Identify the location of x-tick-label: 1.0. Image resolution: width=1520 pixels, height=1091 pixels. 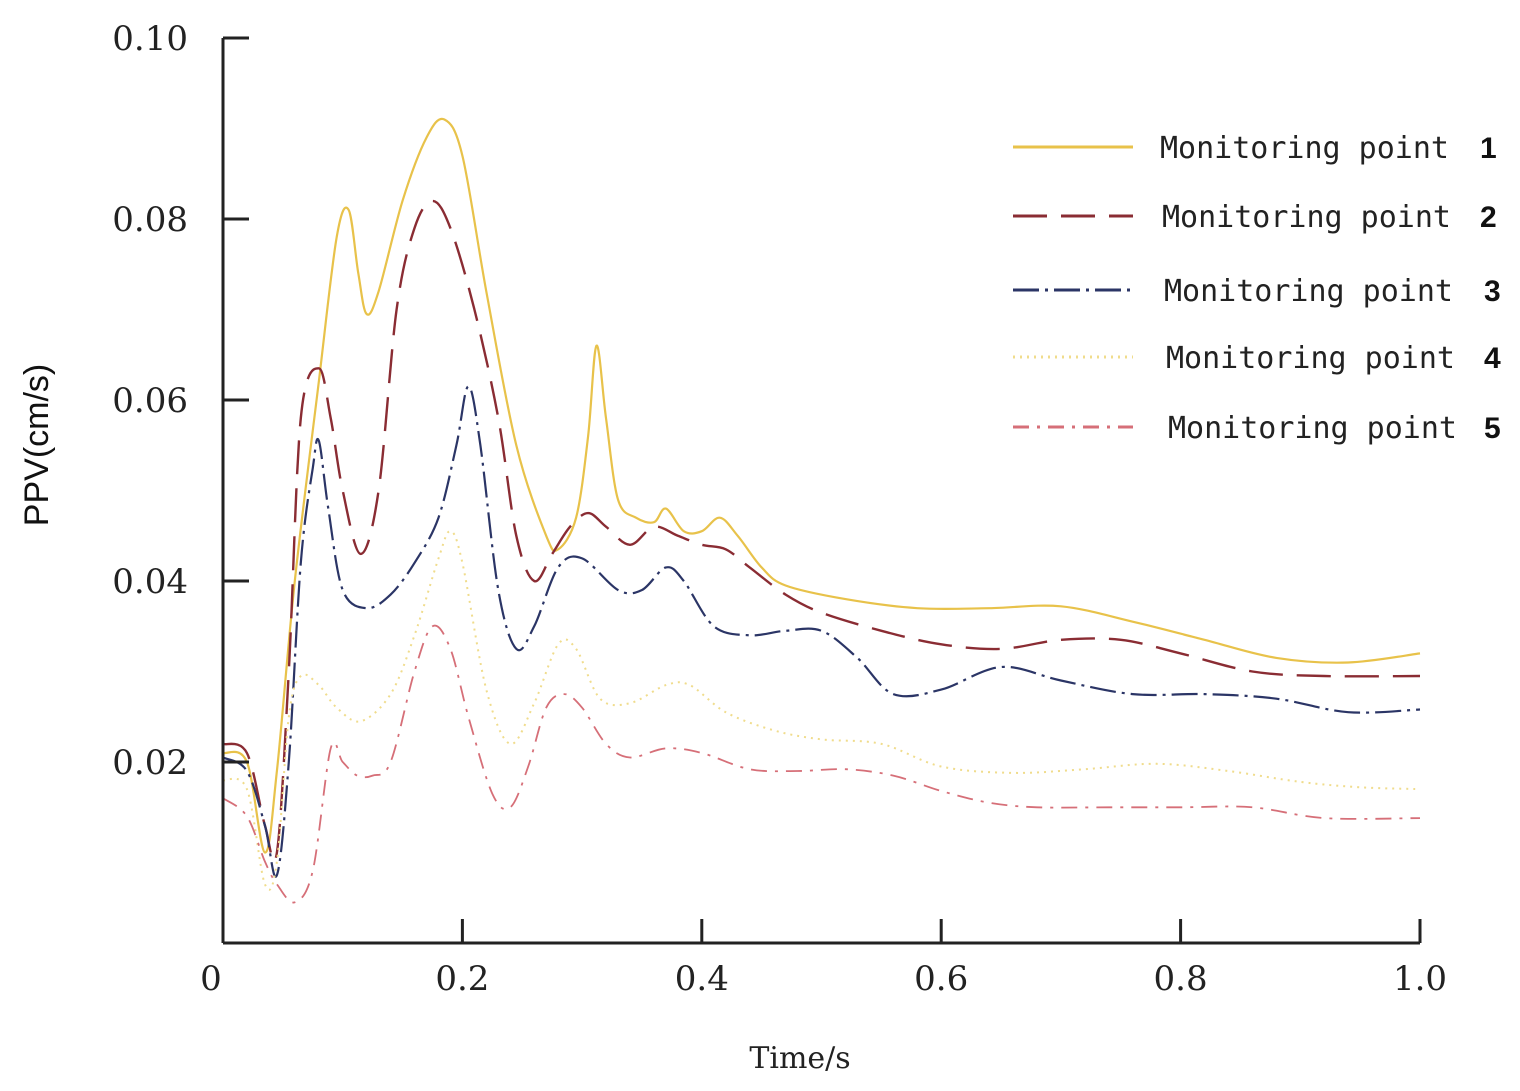
(1420, 979).